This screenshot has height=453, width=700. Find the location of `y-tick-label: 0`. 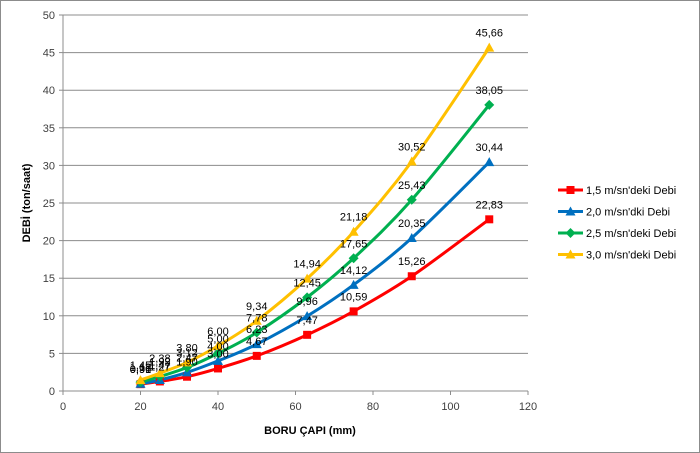

y-tick-label: 0 is located at coordinates (52, 392).